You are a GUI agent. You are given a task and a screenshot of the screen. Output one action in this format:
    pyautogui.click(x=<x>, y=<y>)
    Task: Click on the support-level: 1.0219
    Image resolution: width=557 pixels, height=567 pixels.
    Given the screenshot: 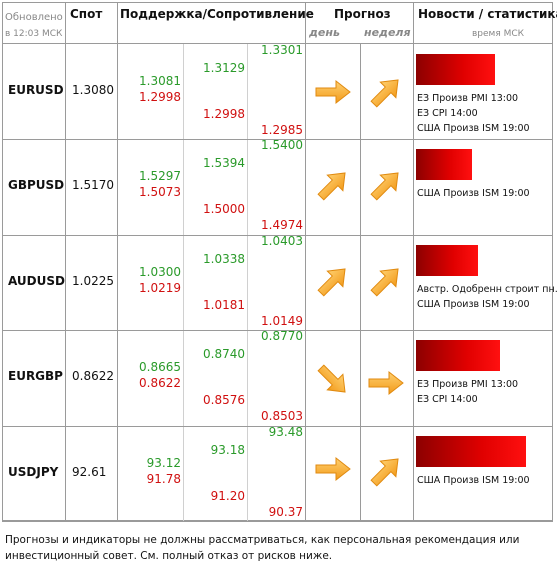 What is the action you would take?
    pyautogui.click(x=160, y=288)
    